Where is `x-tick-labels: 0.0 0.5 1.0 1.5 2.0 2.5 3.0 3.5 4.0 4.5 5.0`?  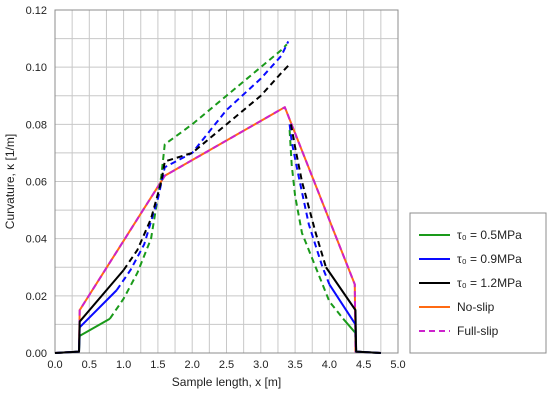
x-tick-labels: 0.0 0.5 1.0 1.5 2.0 2.5 3.0 3.5 4.0 4.5 5.0 is located at coordinates (226, 365).